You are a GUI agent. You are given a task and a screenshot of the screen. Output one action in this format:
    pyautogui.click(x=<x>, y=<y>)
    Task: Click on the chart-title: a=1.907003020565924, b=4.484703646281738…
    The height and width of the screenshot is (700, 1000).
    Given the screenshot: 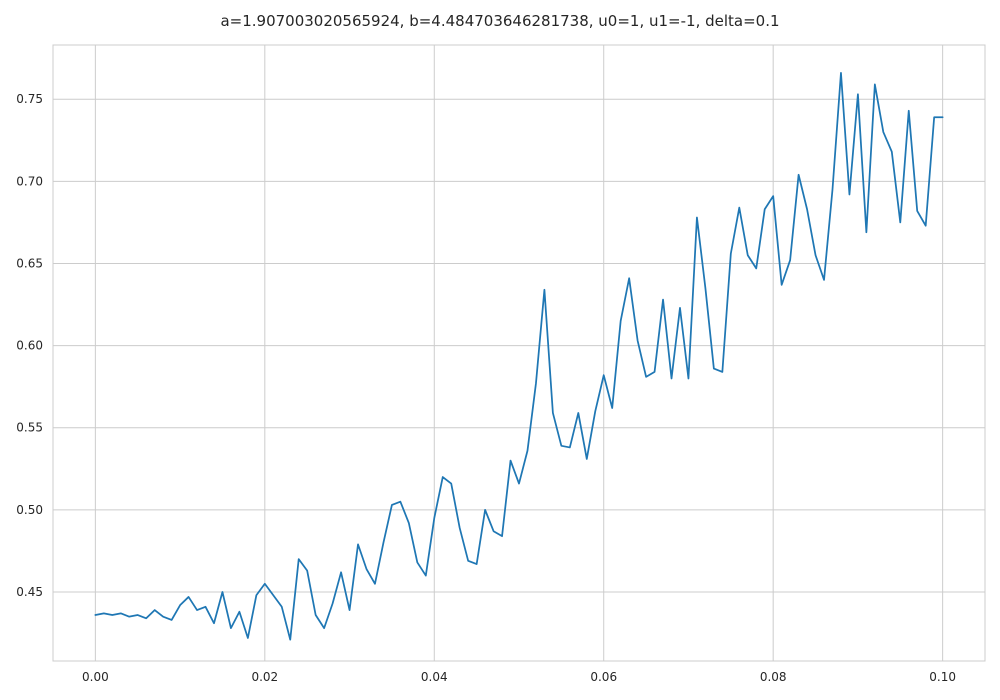 What is the action you would take?
    pyautogui.click(x=499, y=21)
    